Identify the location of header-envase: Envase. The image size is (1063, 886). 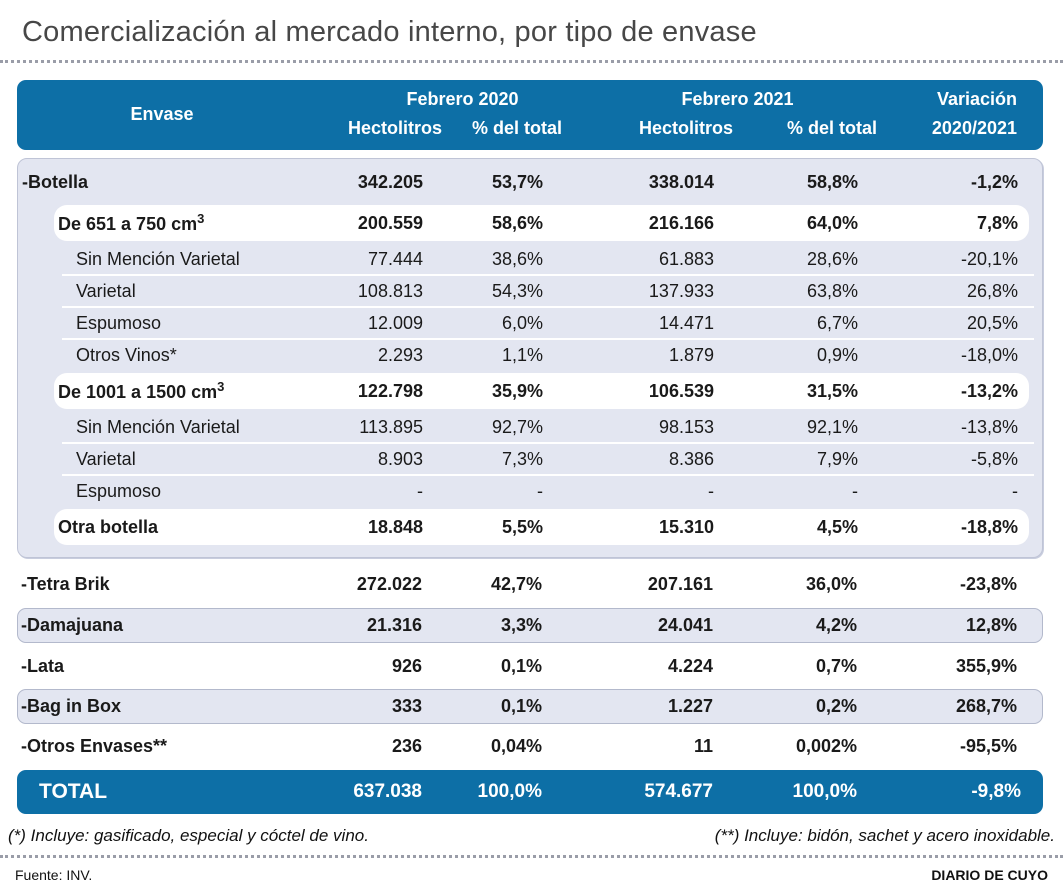
(162, 113).